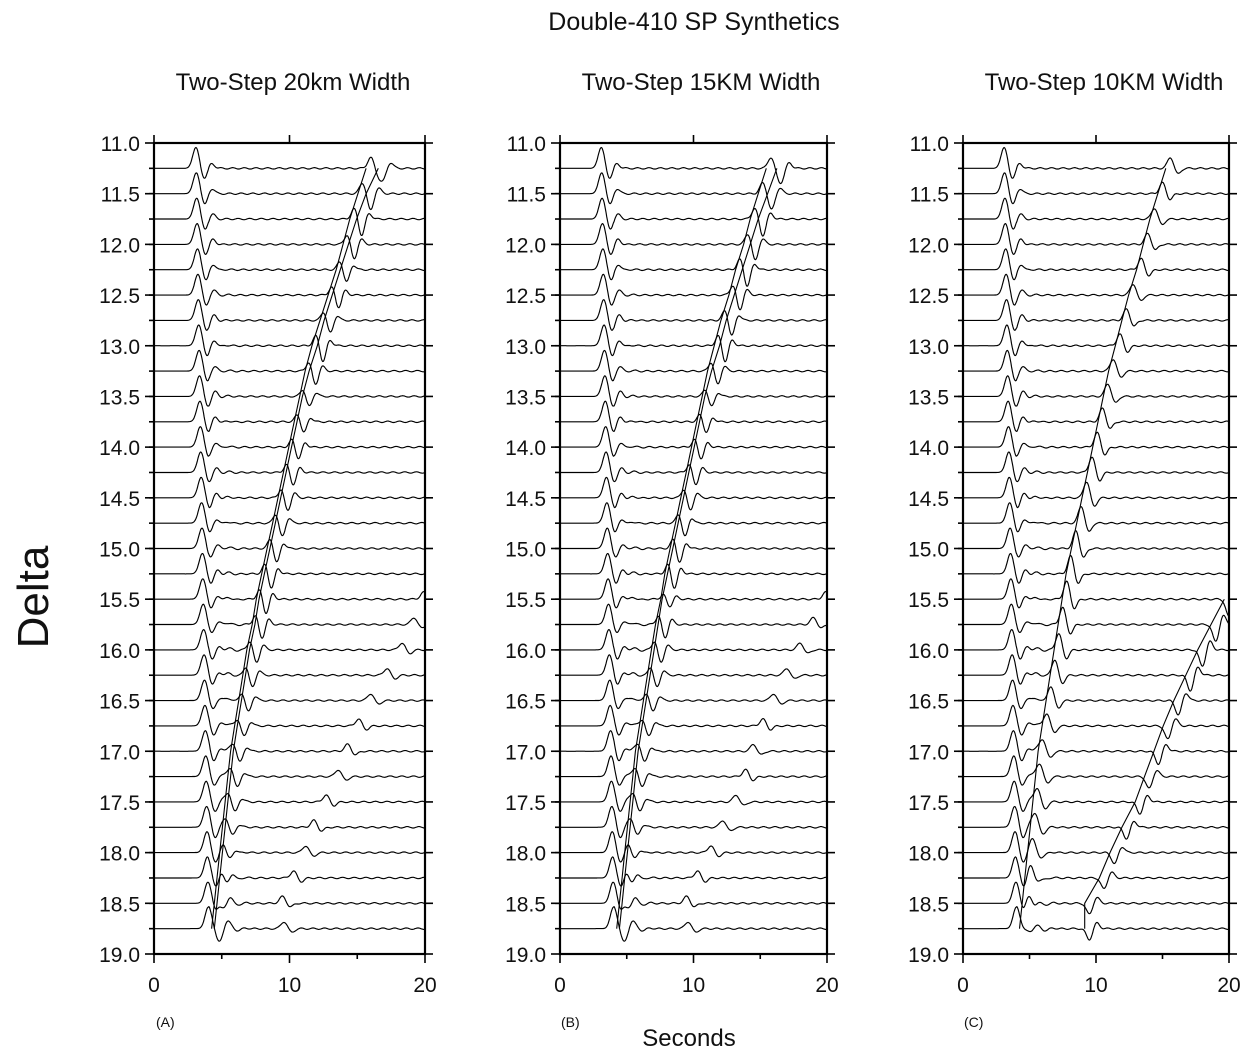 Image resolution: width=1256 pixels, height=1049 pixels. Describe the element at coordinates (963, 985) in the screenshot. I see `x-tick-label: 0` at that location.